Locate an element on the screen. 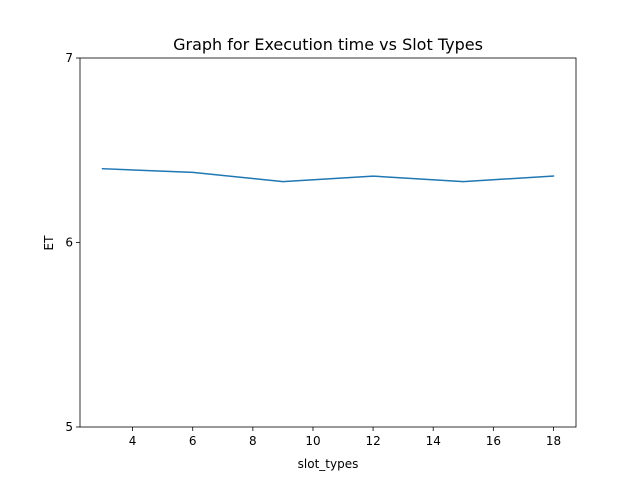 The width and height of the screenshot is (640, 480). x-tick-label-14: 14 is located at coordinates (433, 441).